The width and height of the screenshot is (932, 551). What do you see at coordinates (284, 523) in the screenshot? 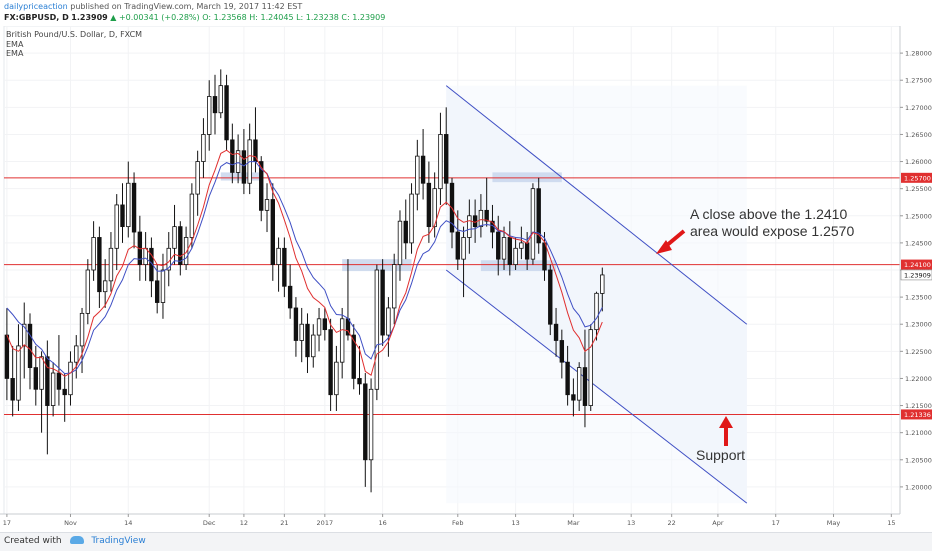
I see `time-tick-label-5: 21` at bounding box center [284, 523].